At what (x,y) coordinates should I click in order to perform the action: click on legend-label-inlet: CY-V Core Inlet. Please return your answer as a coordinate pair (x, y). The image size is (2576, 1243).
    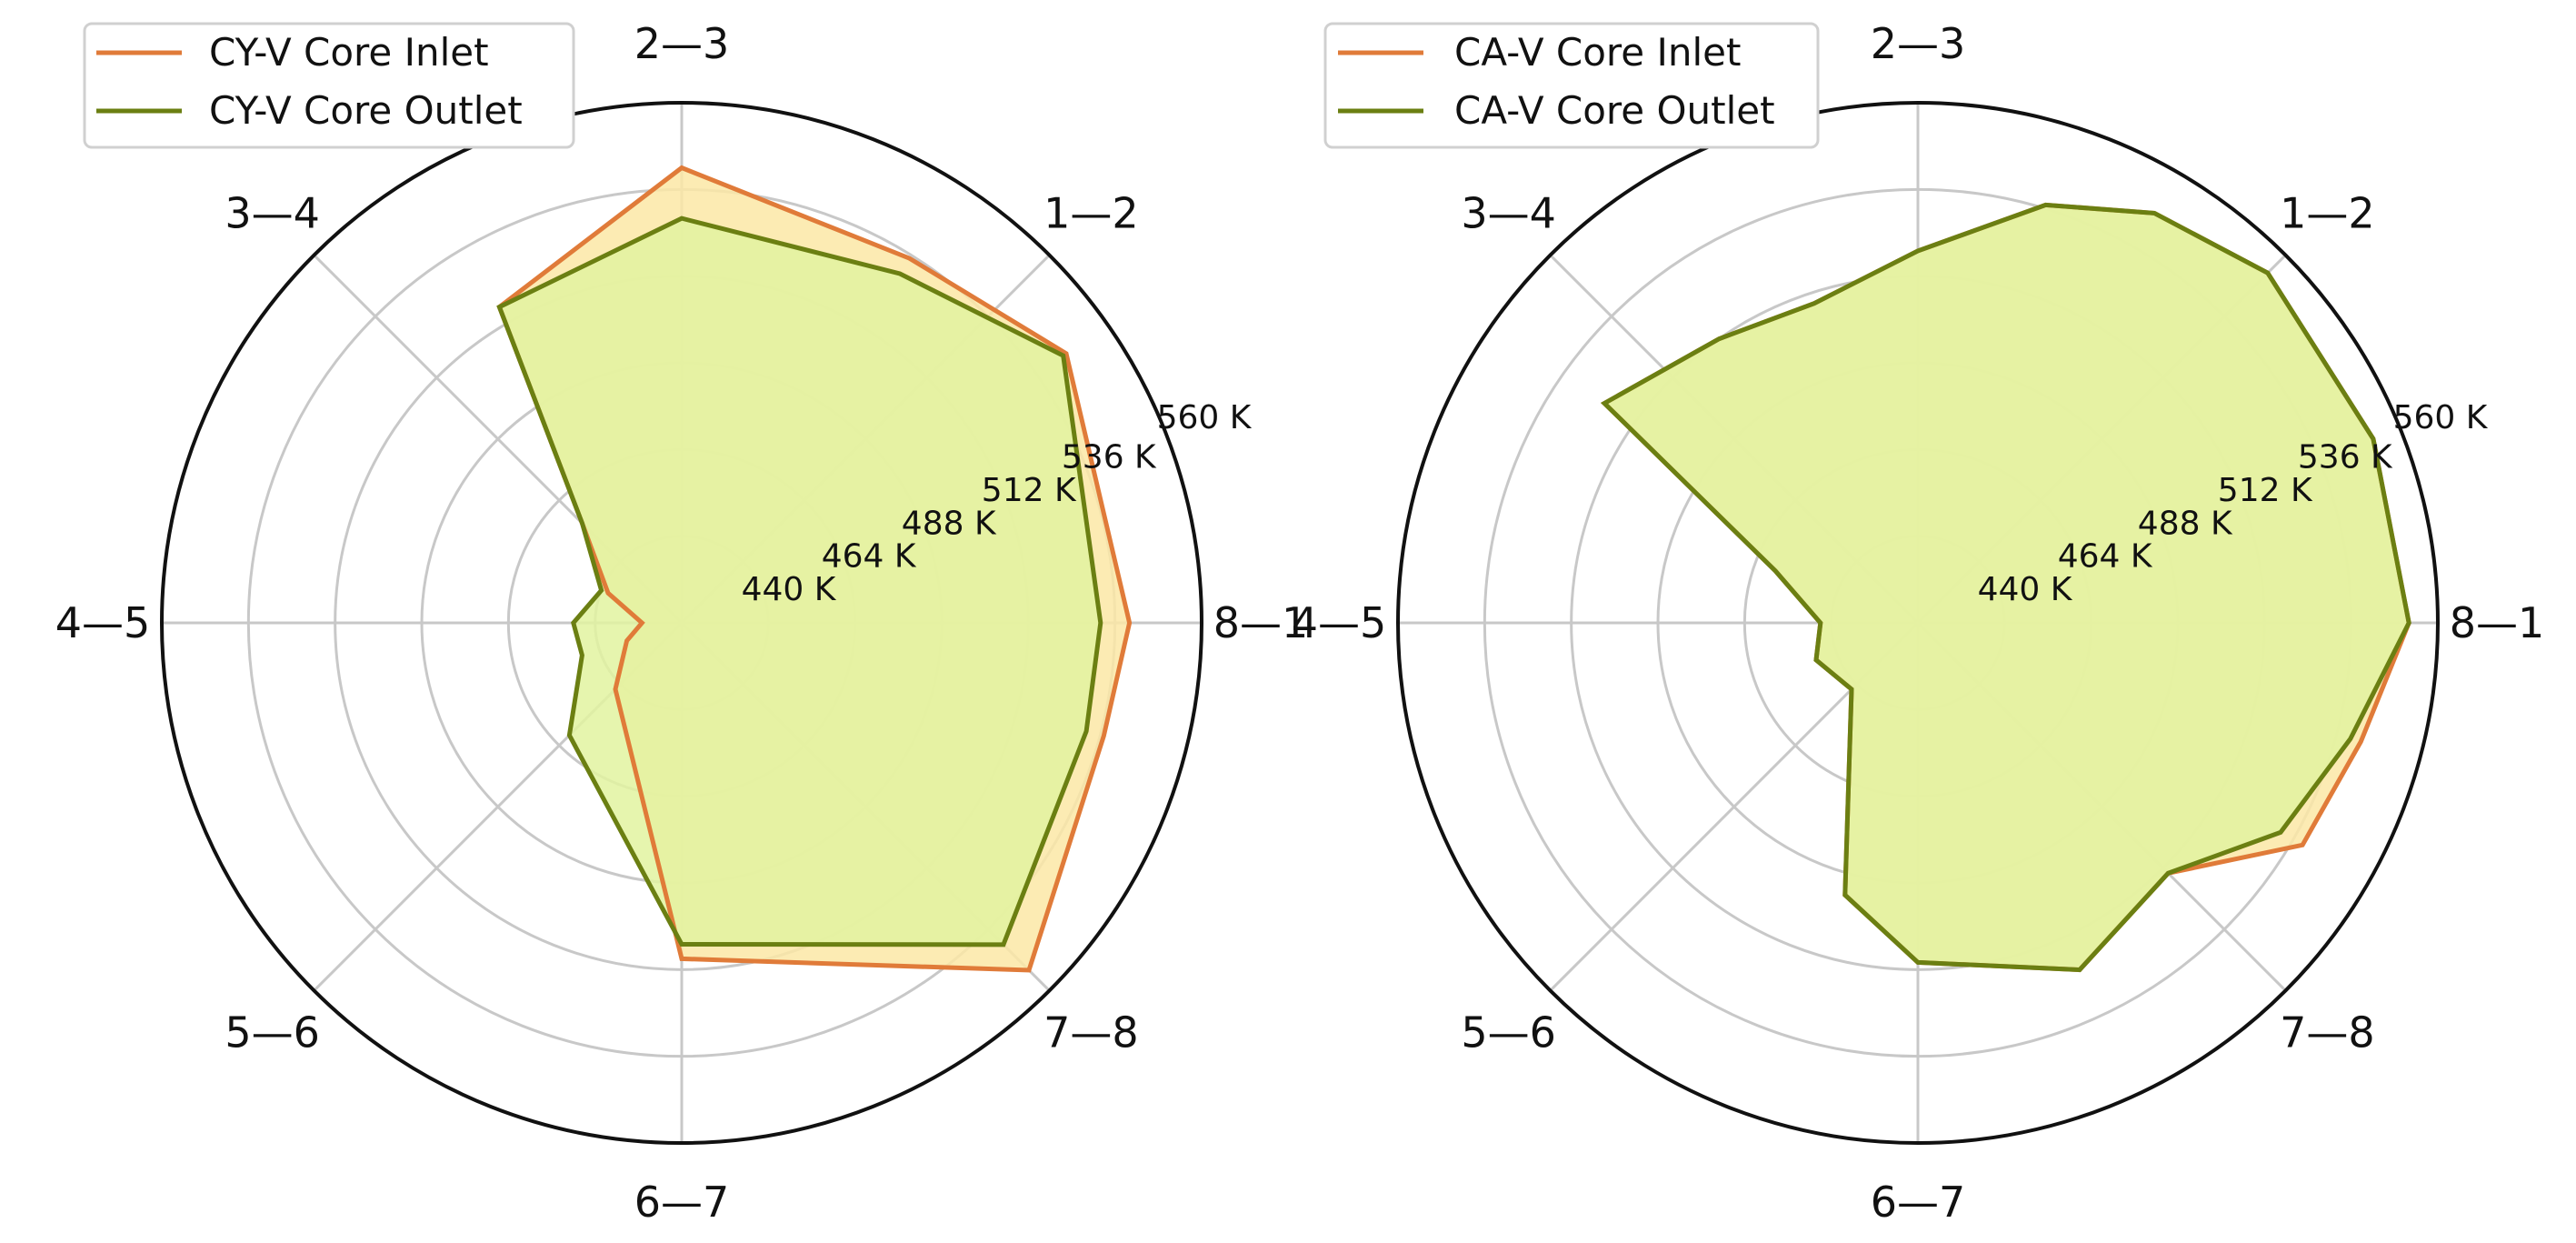
    Looking at the image, I should click on (349, 52).